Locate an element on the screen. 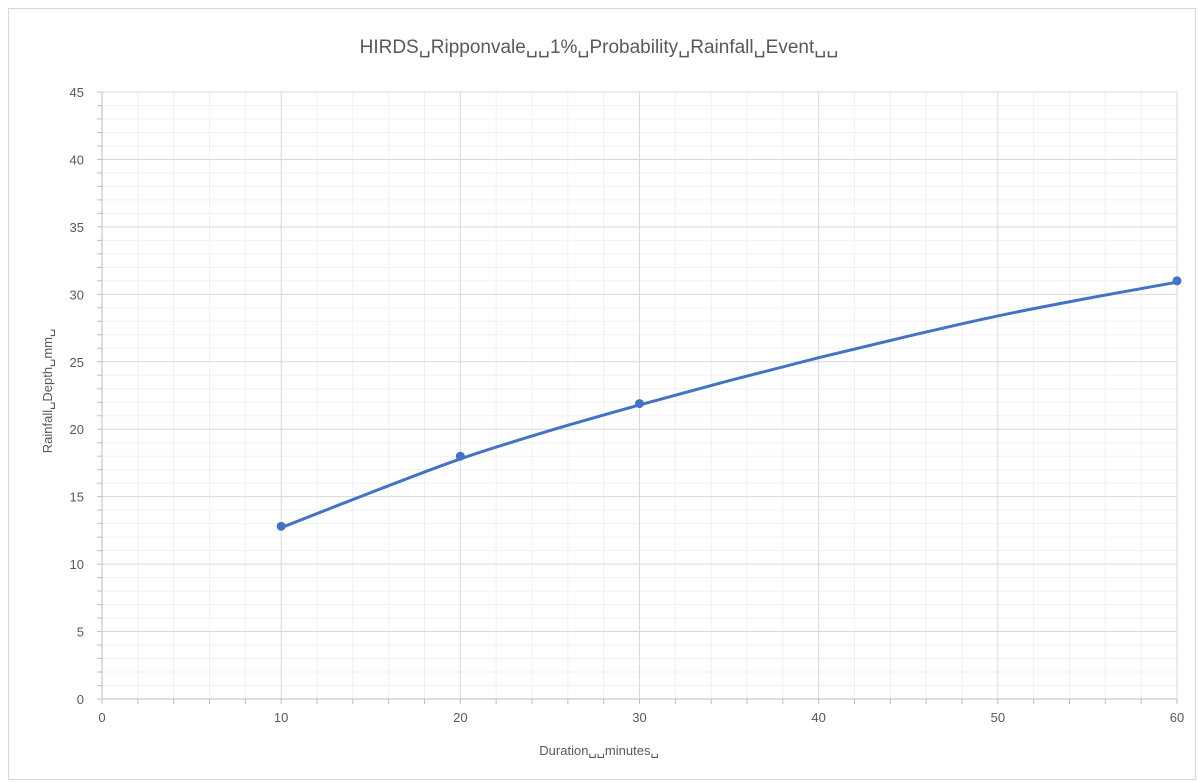  y-tick-label: 0 is located at coordinates (80, 699).